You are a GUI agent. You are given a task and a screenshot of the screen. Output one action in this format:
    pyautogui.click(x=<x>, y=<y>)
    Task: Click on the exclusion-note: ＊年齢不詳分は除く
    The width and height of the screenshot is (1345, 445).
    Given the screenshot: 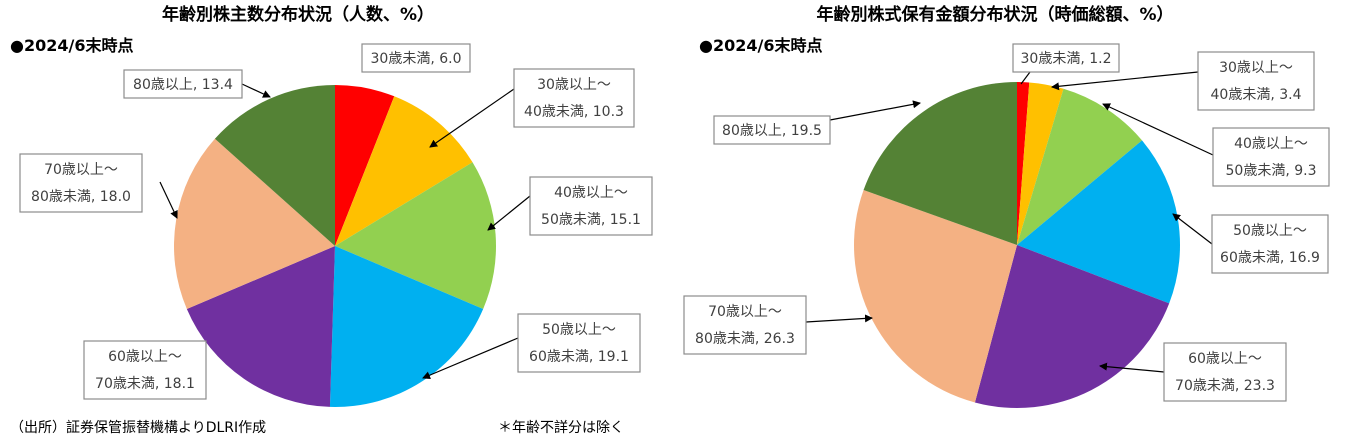 What is the action you would take?
    pyautogui.click(x=561, y=428)
    